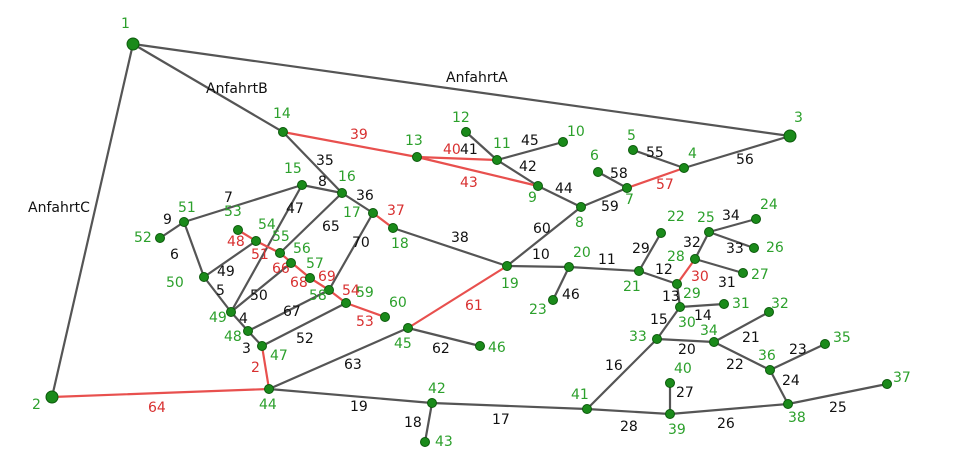 This screenshot has width=960, height=455. Describe the element at coordinates (676, 217) in the screenshot. I see `node-label-22: 22` at that location.